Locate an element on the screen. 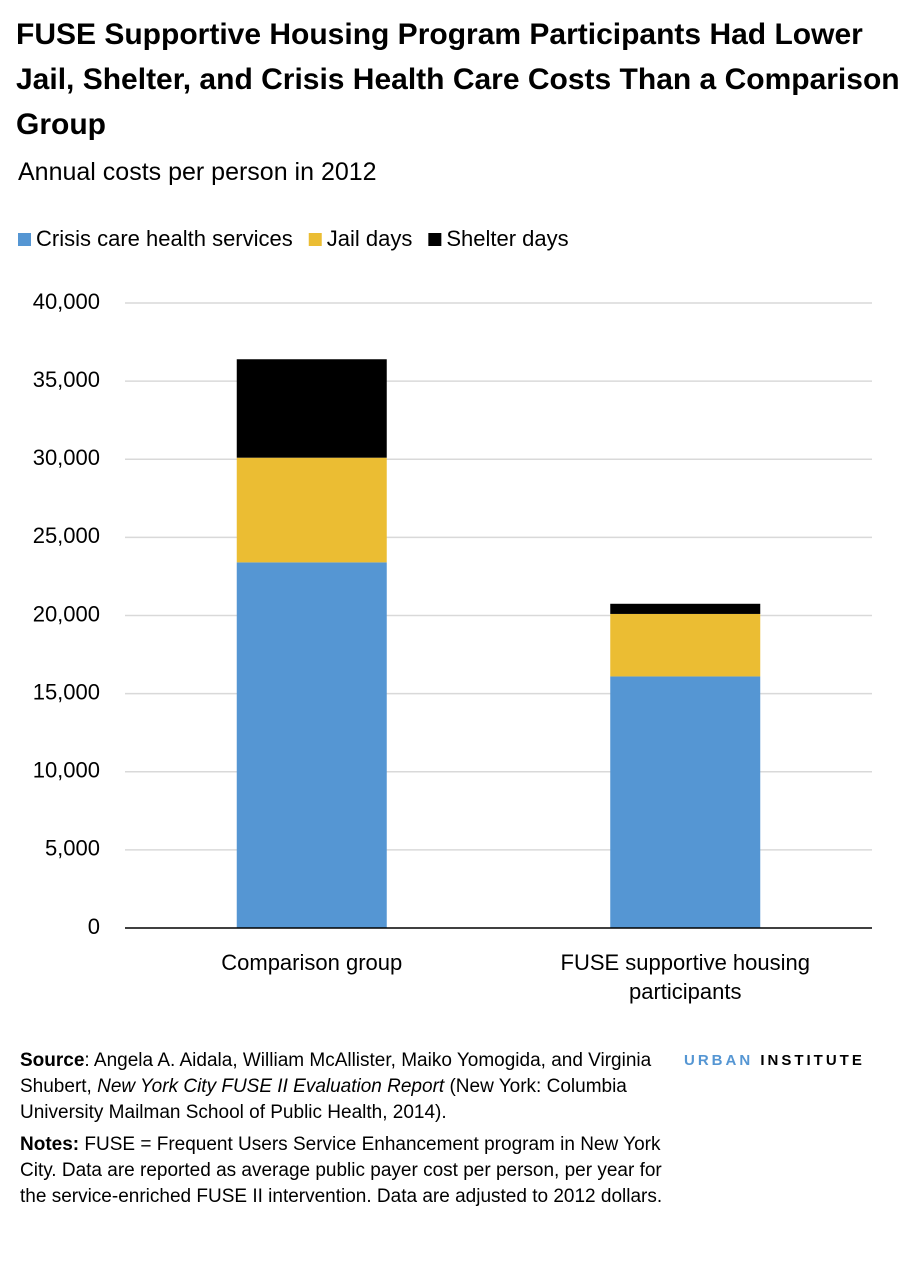 The height and width of the screenshot is (1286, 919). y-tick-label: 15,000 is located at coordinates (66, 691).